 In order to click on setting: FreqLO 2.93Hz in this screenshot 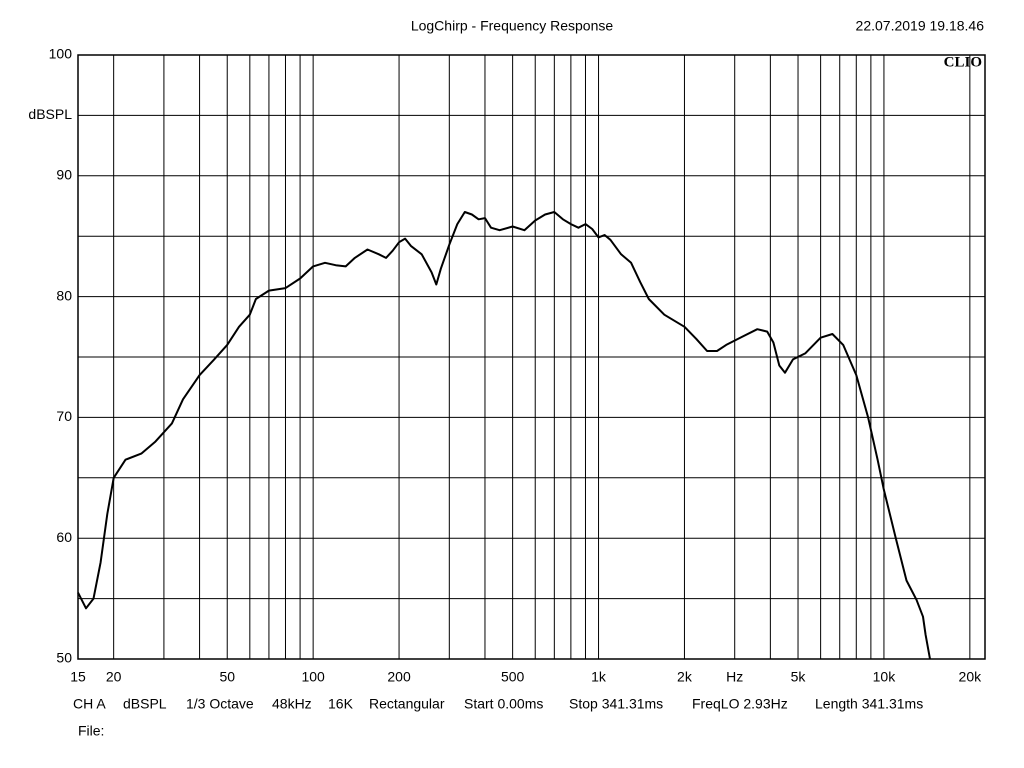, I will do `click(740, 704)`.